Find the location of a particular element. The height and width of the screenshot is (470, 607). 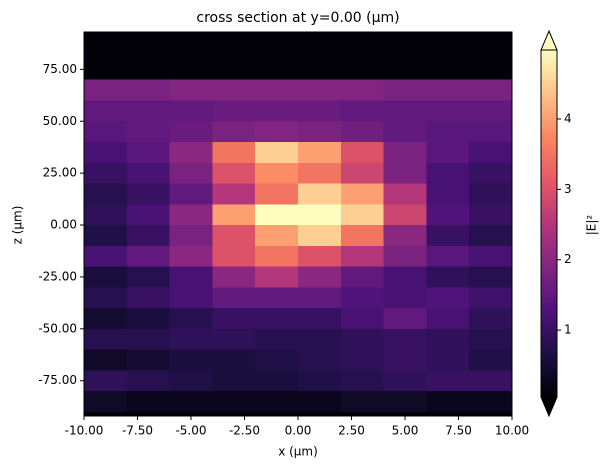

colorbar is located at coordinates (549, 223).